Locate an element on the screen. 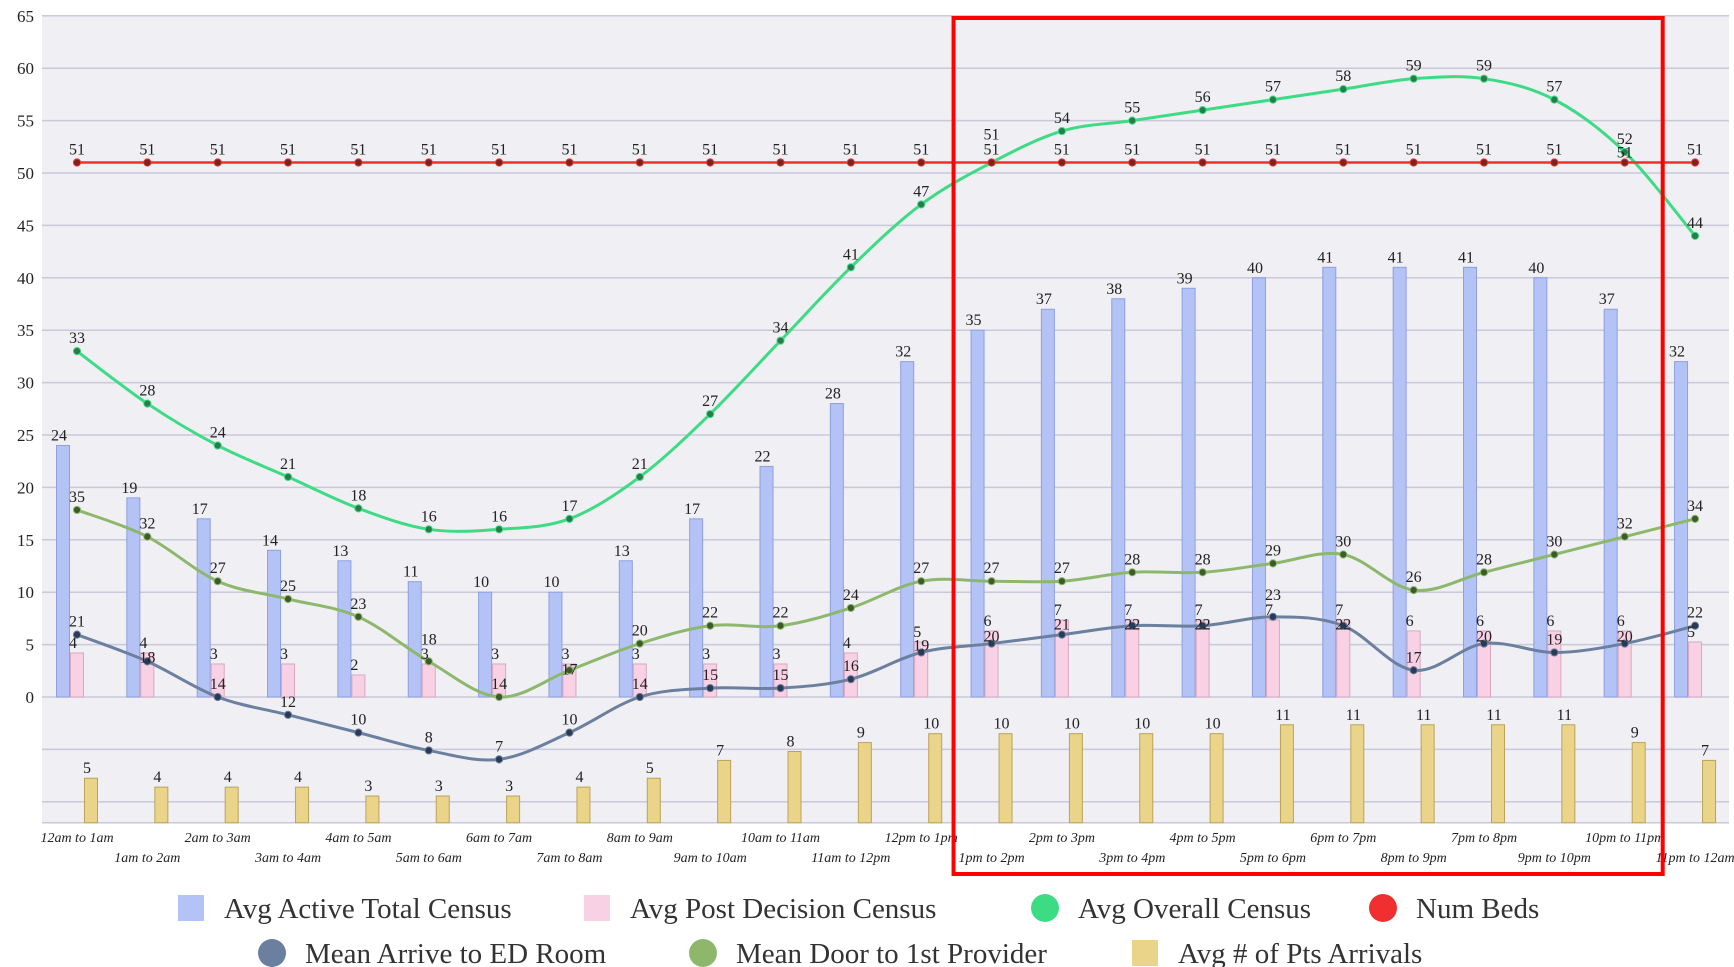  y-tick-label: 10 is located at coordinates (25, 592).